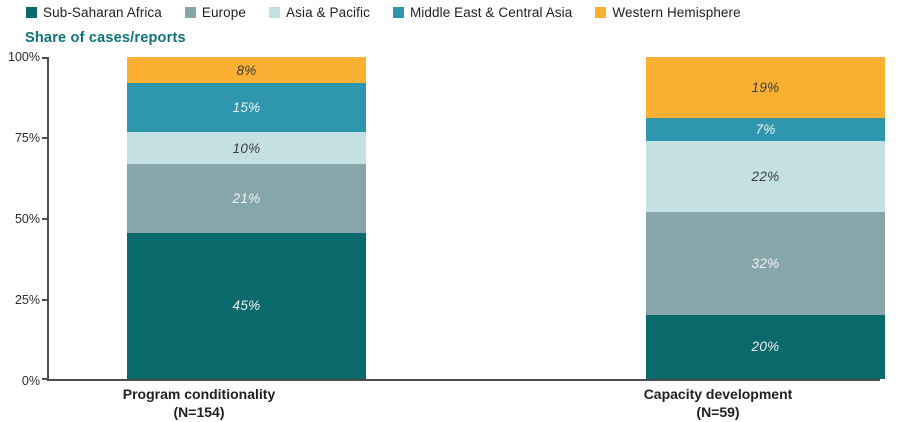 This screenshot has width=900, height=422. What do you see at coordinates (199, 394) in the screenshot?
I see `category-name: Program conditionality` at bounding box center [199, 394].